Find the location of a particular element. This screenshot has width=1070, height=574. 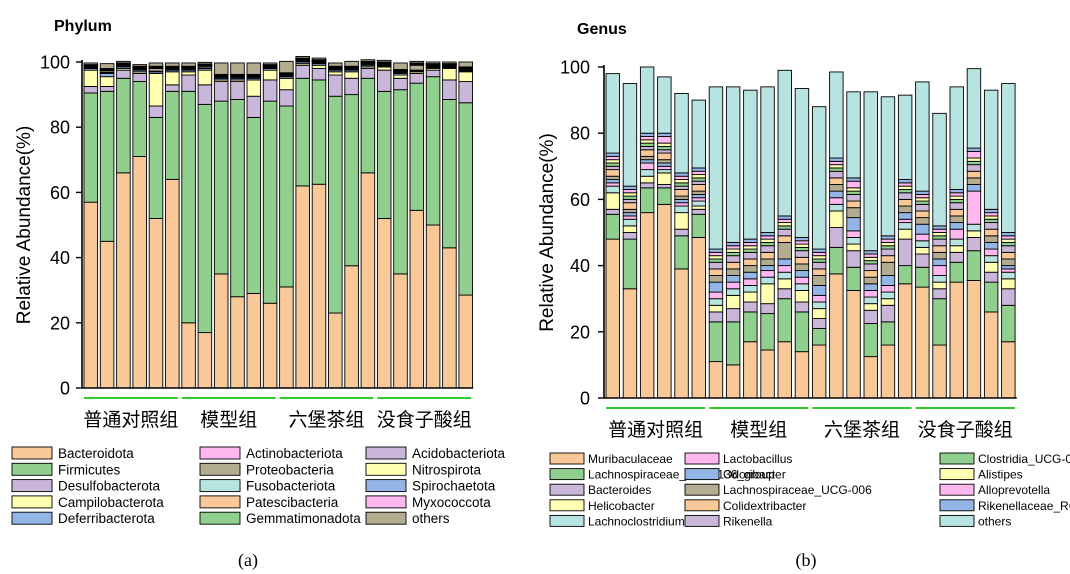

legend-item: Alistipes is located at coordinates (981, 475).